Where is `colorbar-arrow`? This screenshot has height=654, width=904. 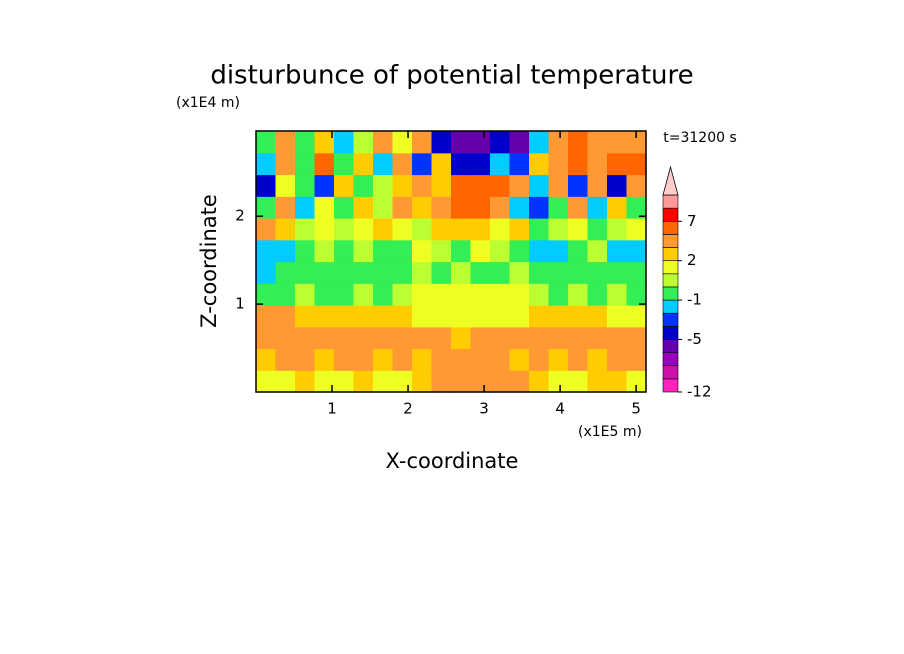 colorbar-arrow is located at coordinates (670, 180).